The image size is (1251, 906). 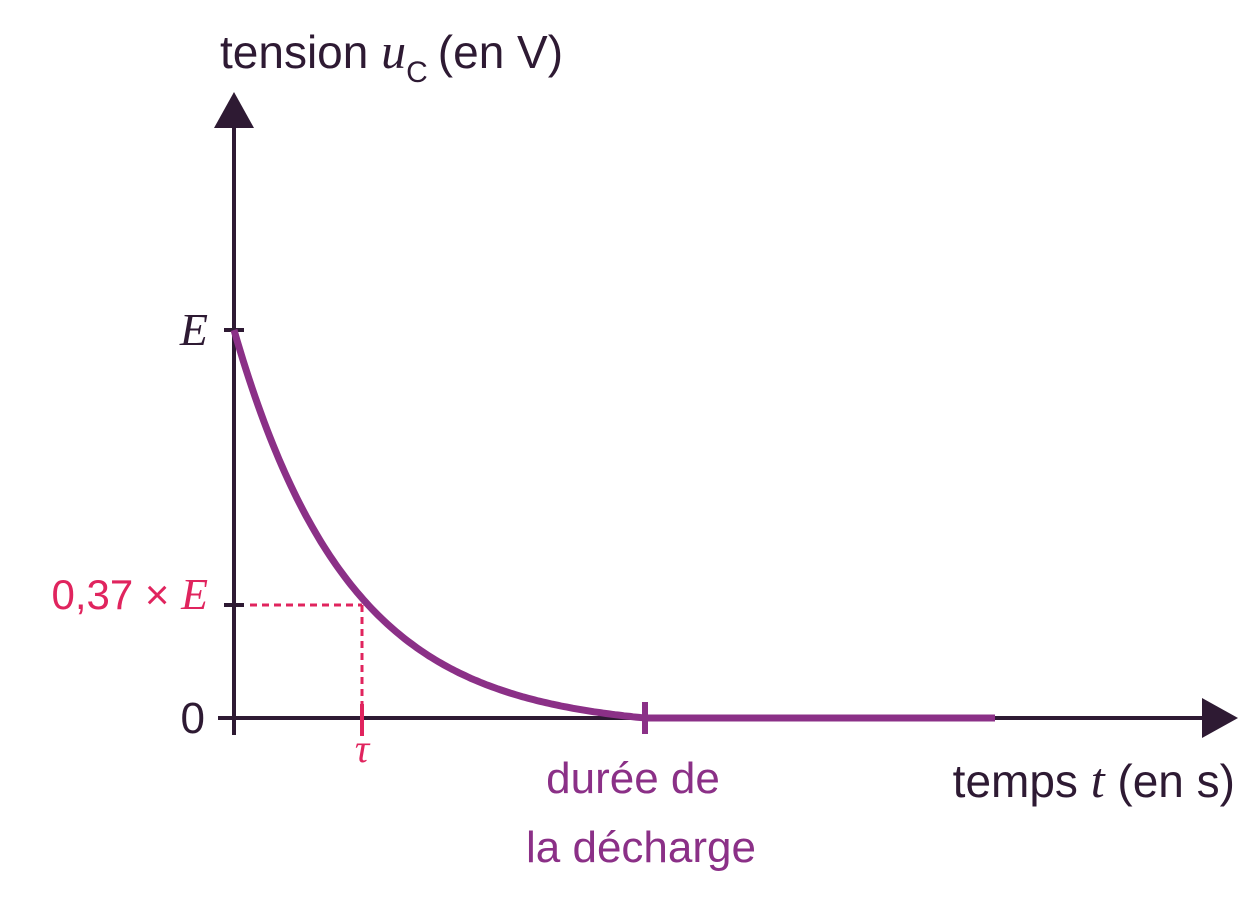 I want to click on tick-label-tau: τ, so click(x=363, y=748).